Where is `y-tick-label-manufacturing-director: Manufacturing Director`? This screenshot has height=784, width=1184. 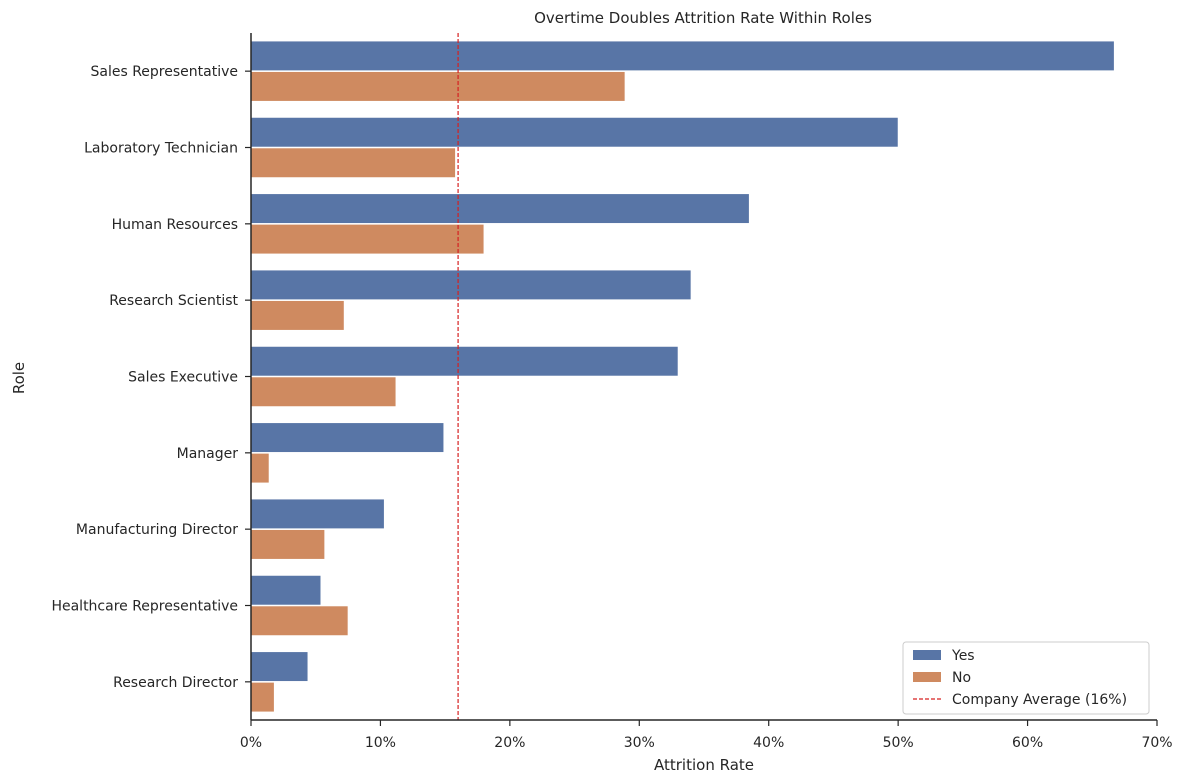 y-tick-label-manufacturing-director: Manufacturing Director is located at coordinates (157, 530).